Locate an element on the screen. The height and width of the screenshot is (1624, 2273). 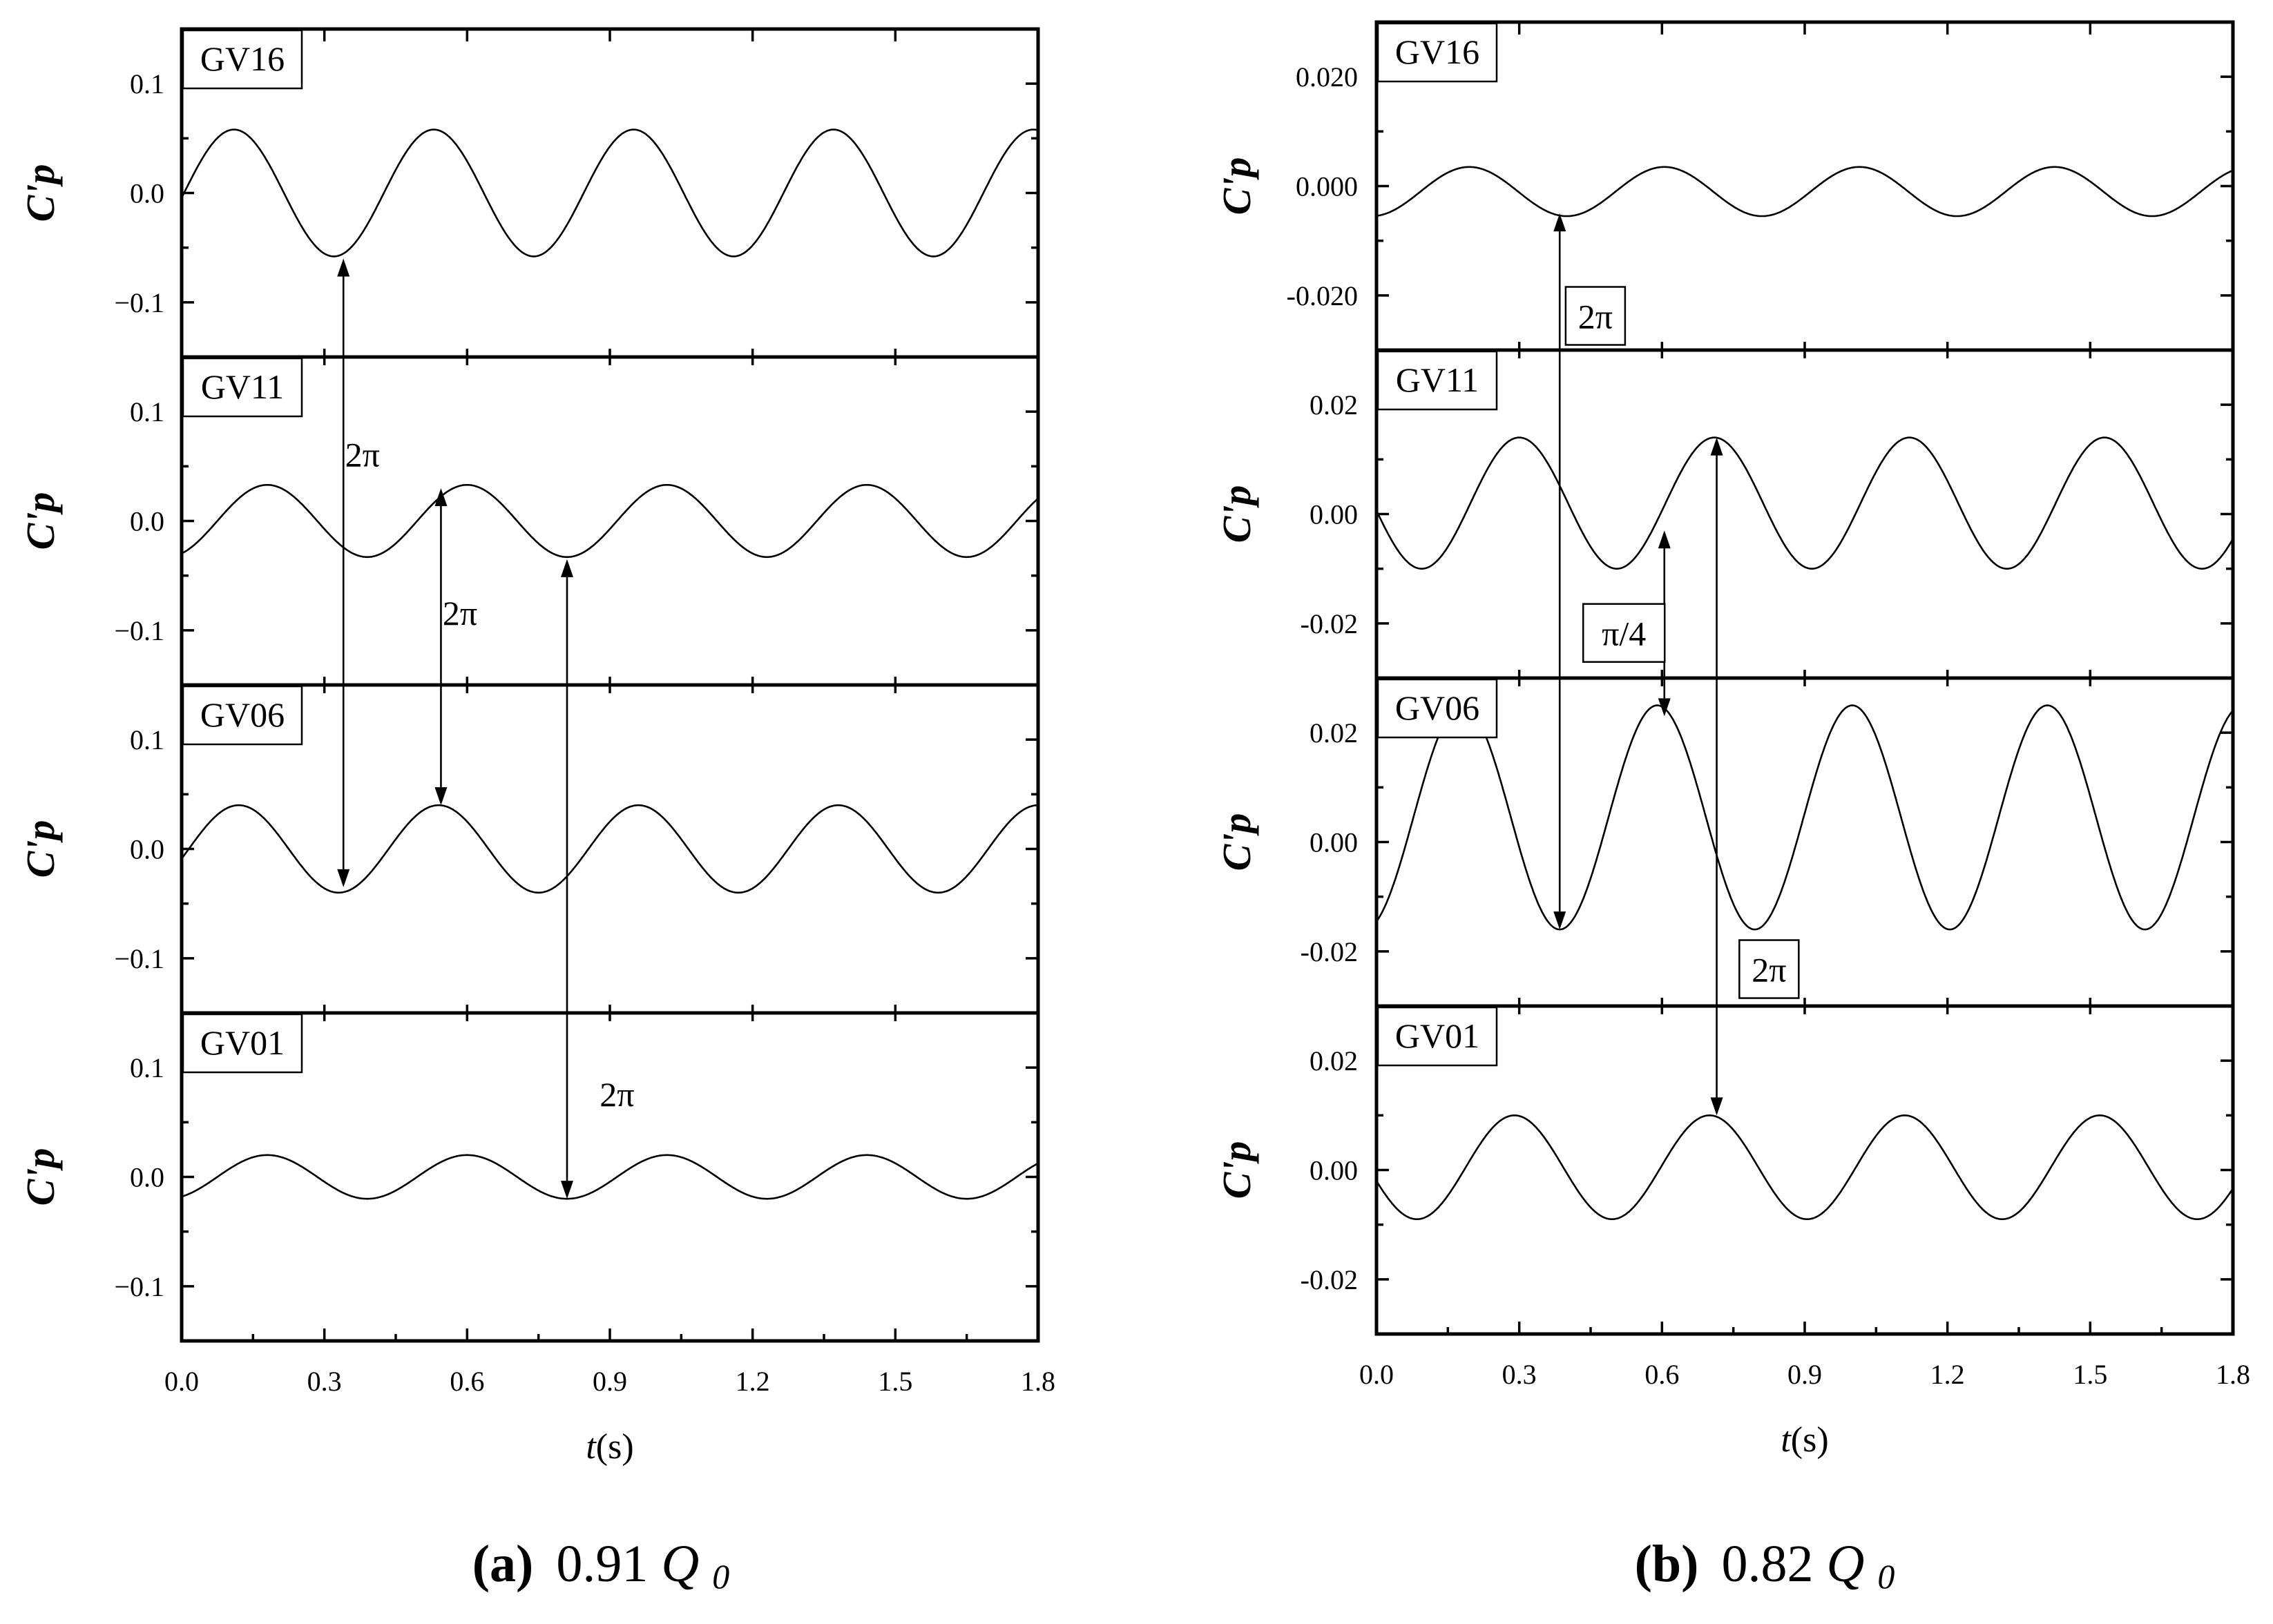
annotation-arrow: π/4 is located at coordinates (1626, 623).